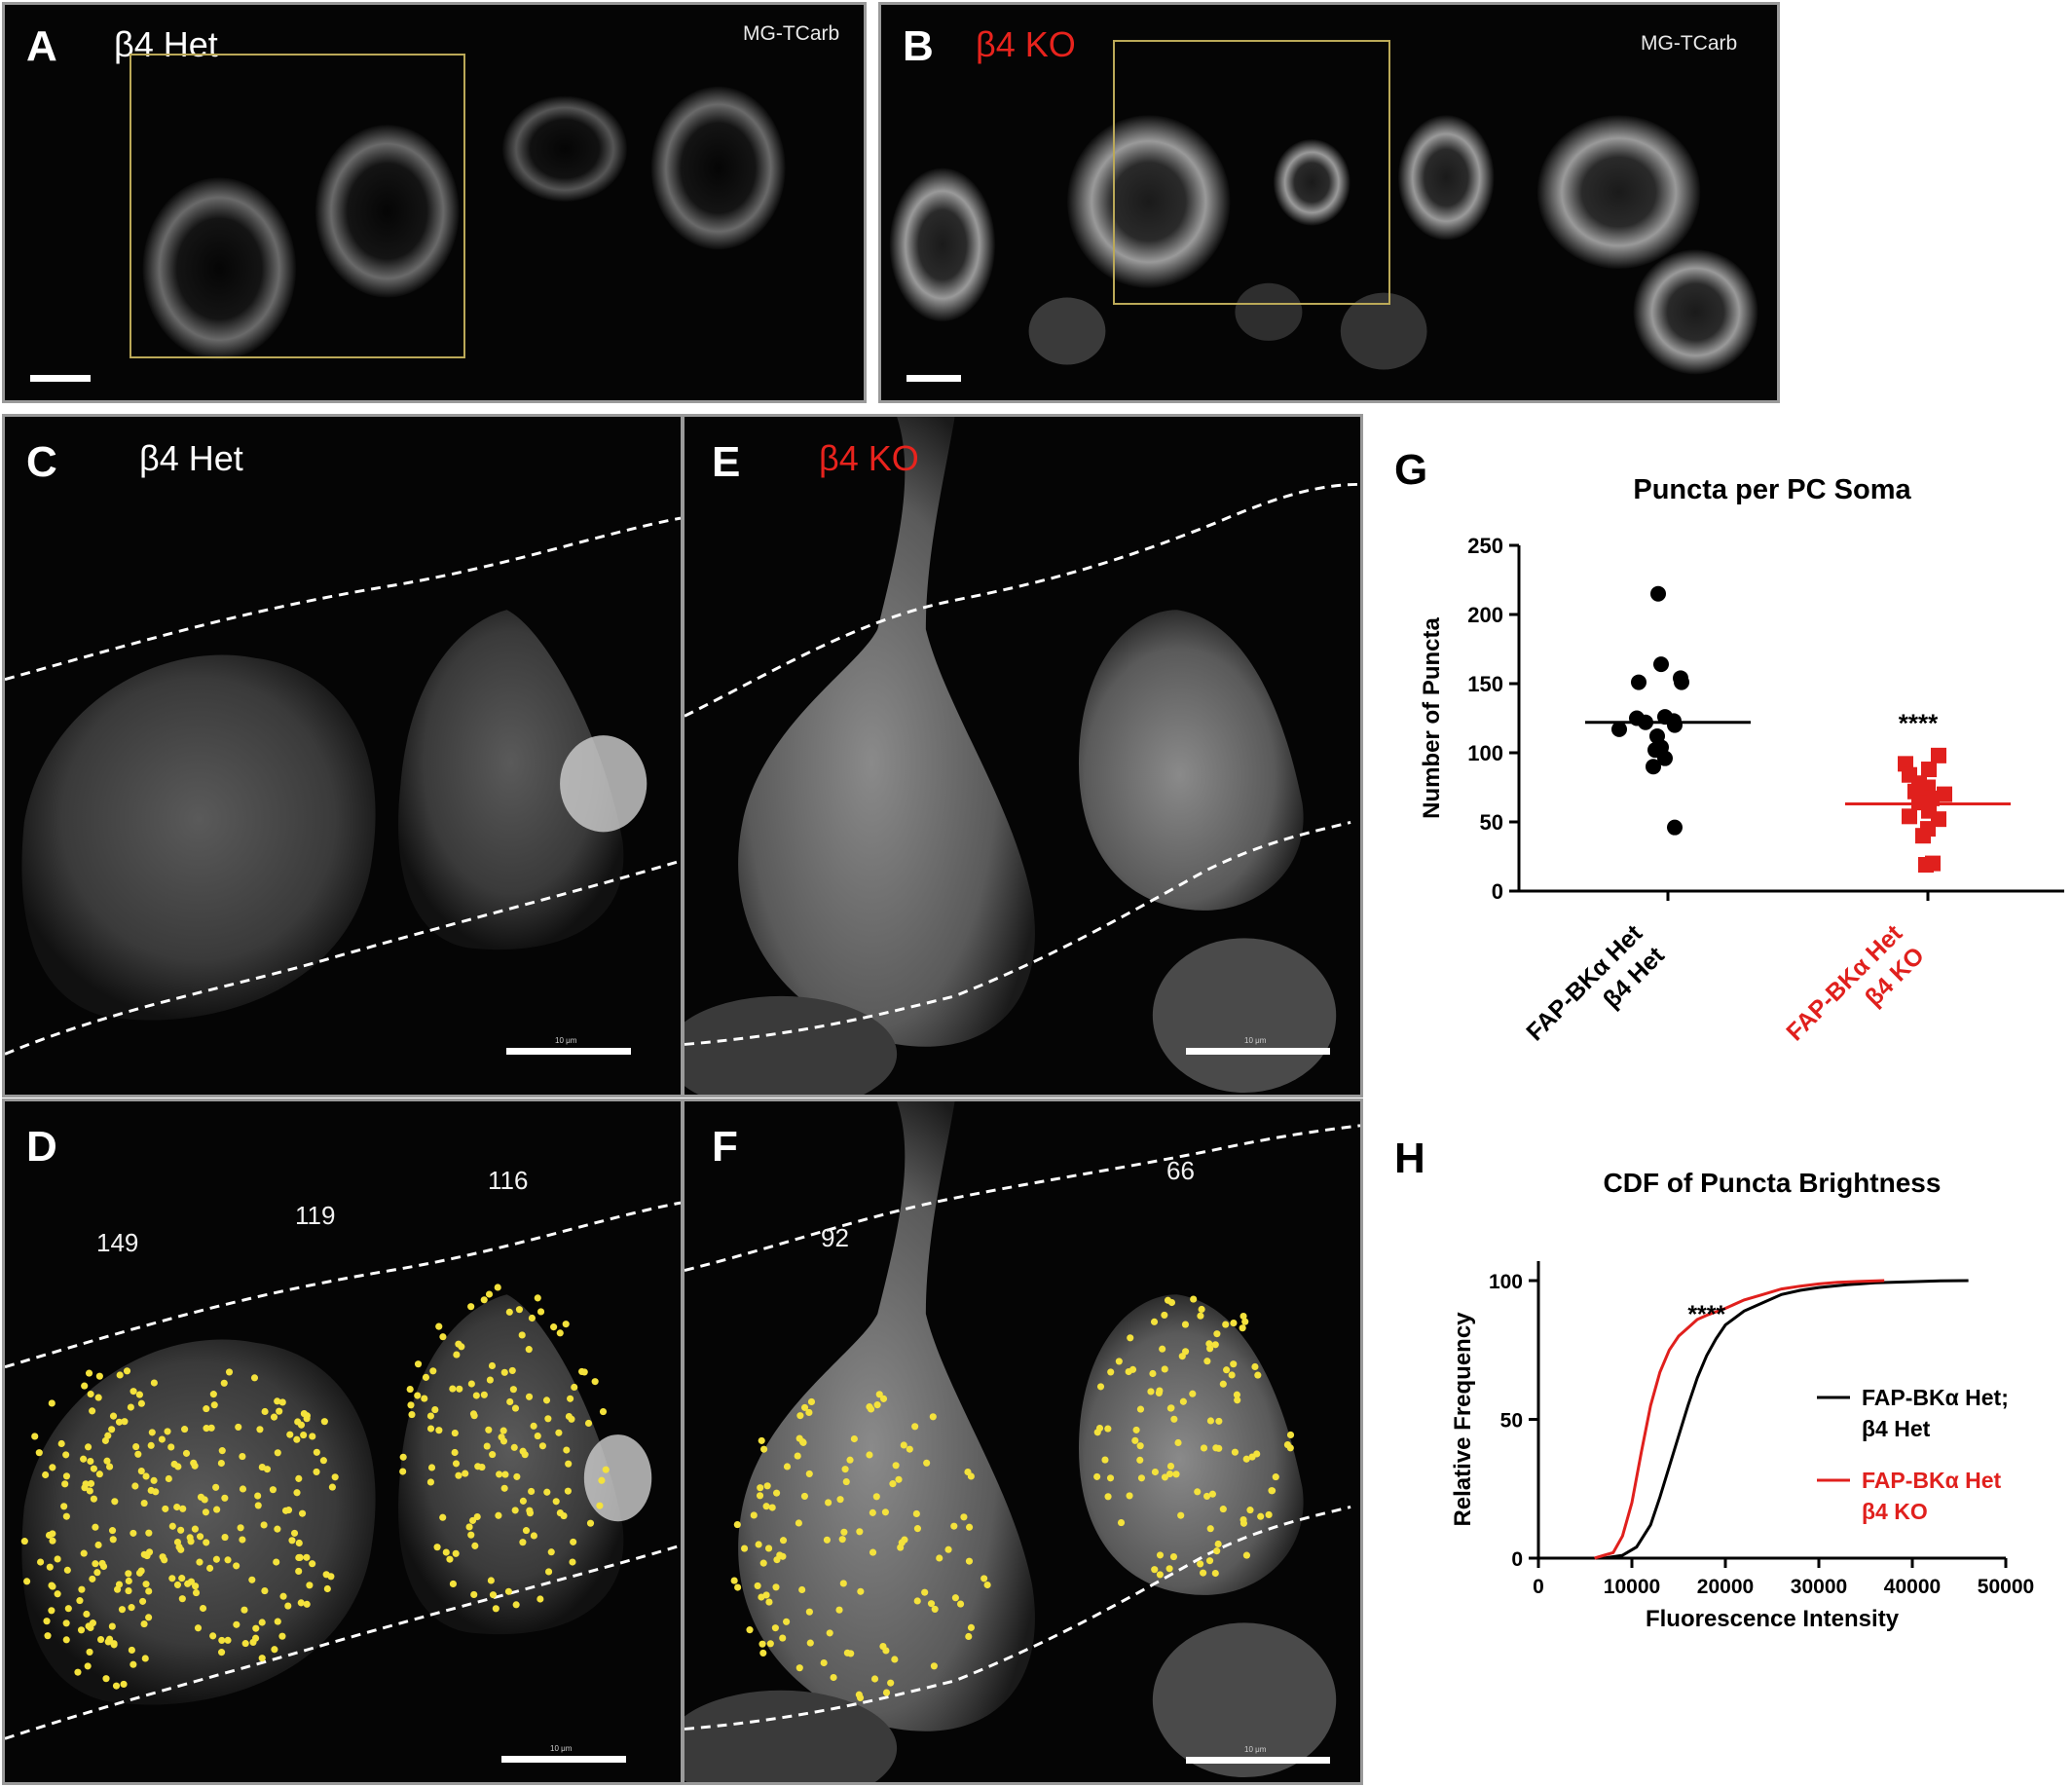  Describe the element at coordinates (1497, 891) in the screenshot. I see `y-tick-label: 0` at that location.